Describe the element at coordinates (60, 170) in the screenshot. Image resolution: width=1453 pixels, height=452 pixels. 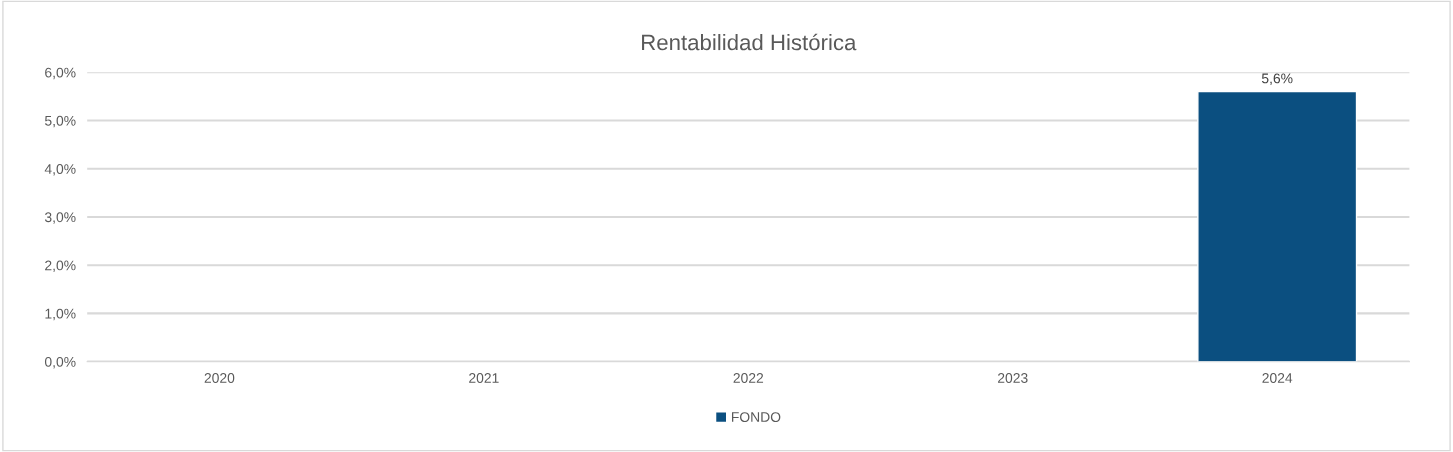
I see `y-tick-label: 4,0%` at that location.